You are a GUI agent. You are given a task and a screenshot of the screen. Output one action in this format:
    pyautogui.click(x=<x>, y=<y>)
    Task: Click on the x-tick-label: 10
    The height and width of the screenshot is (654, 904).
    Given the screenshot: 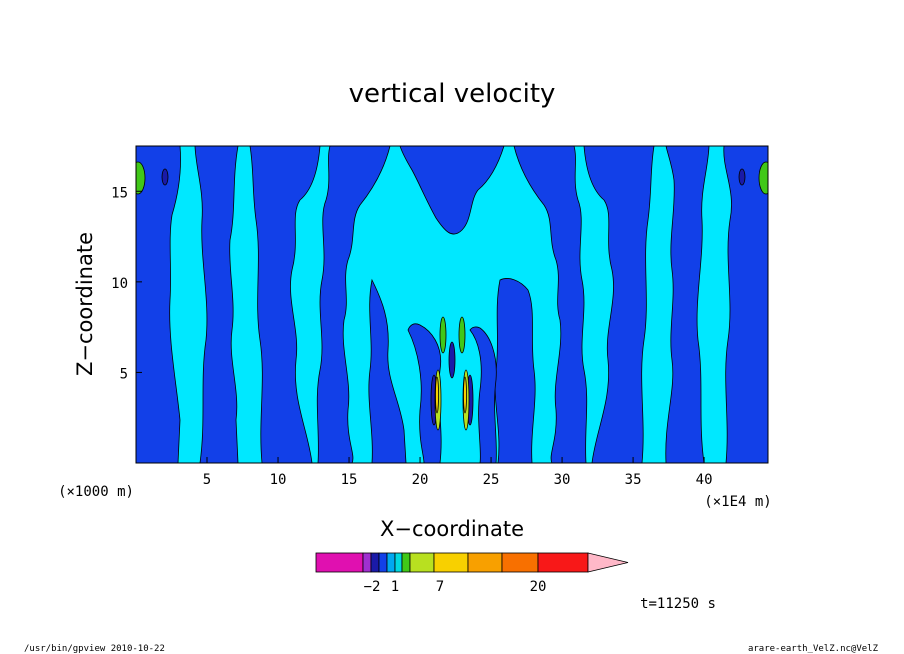 What is the action you would take?
    pyautogui.click(x=278, y=480)
    